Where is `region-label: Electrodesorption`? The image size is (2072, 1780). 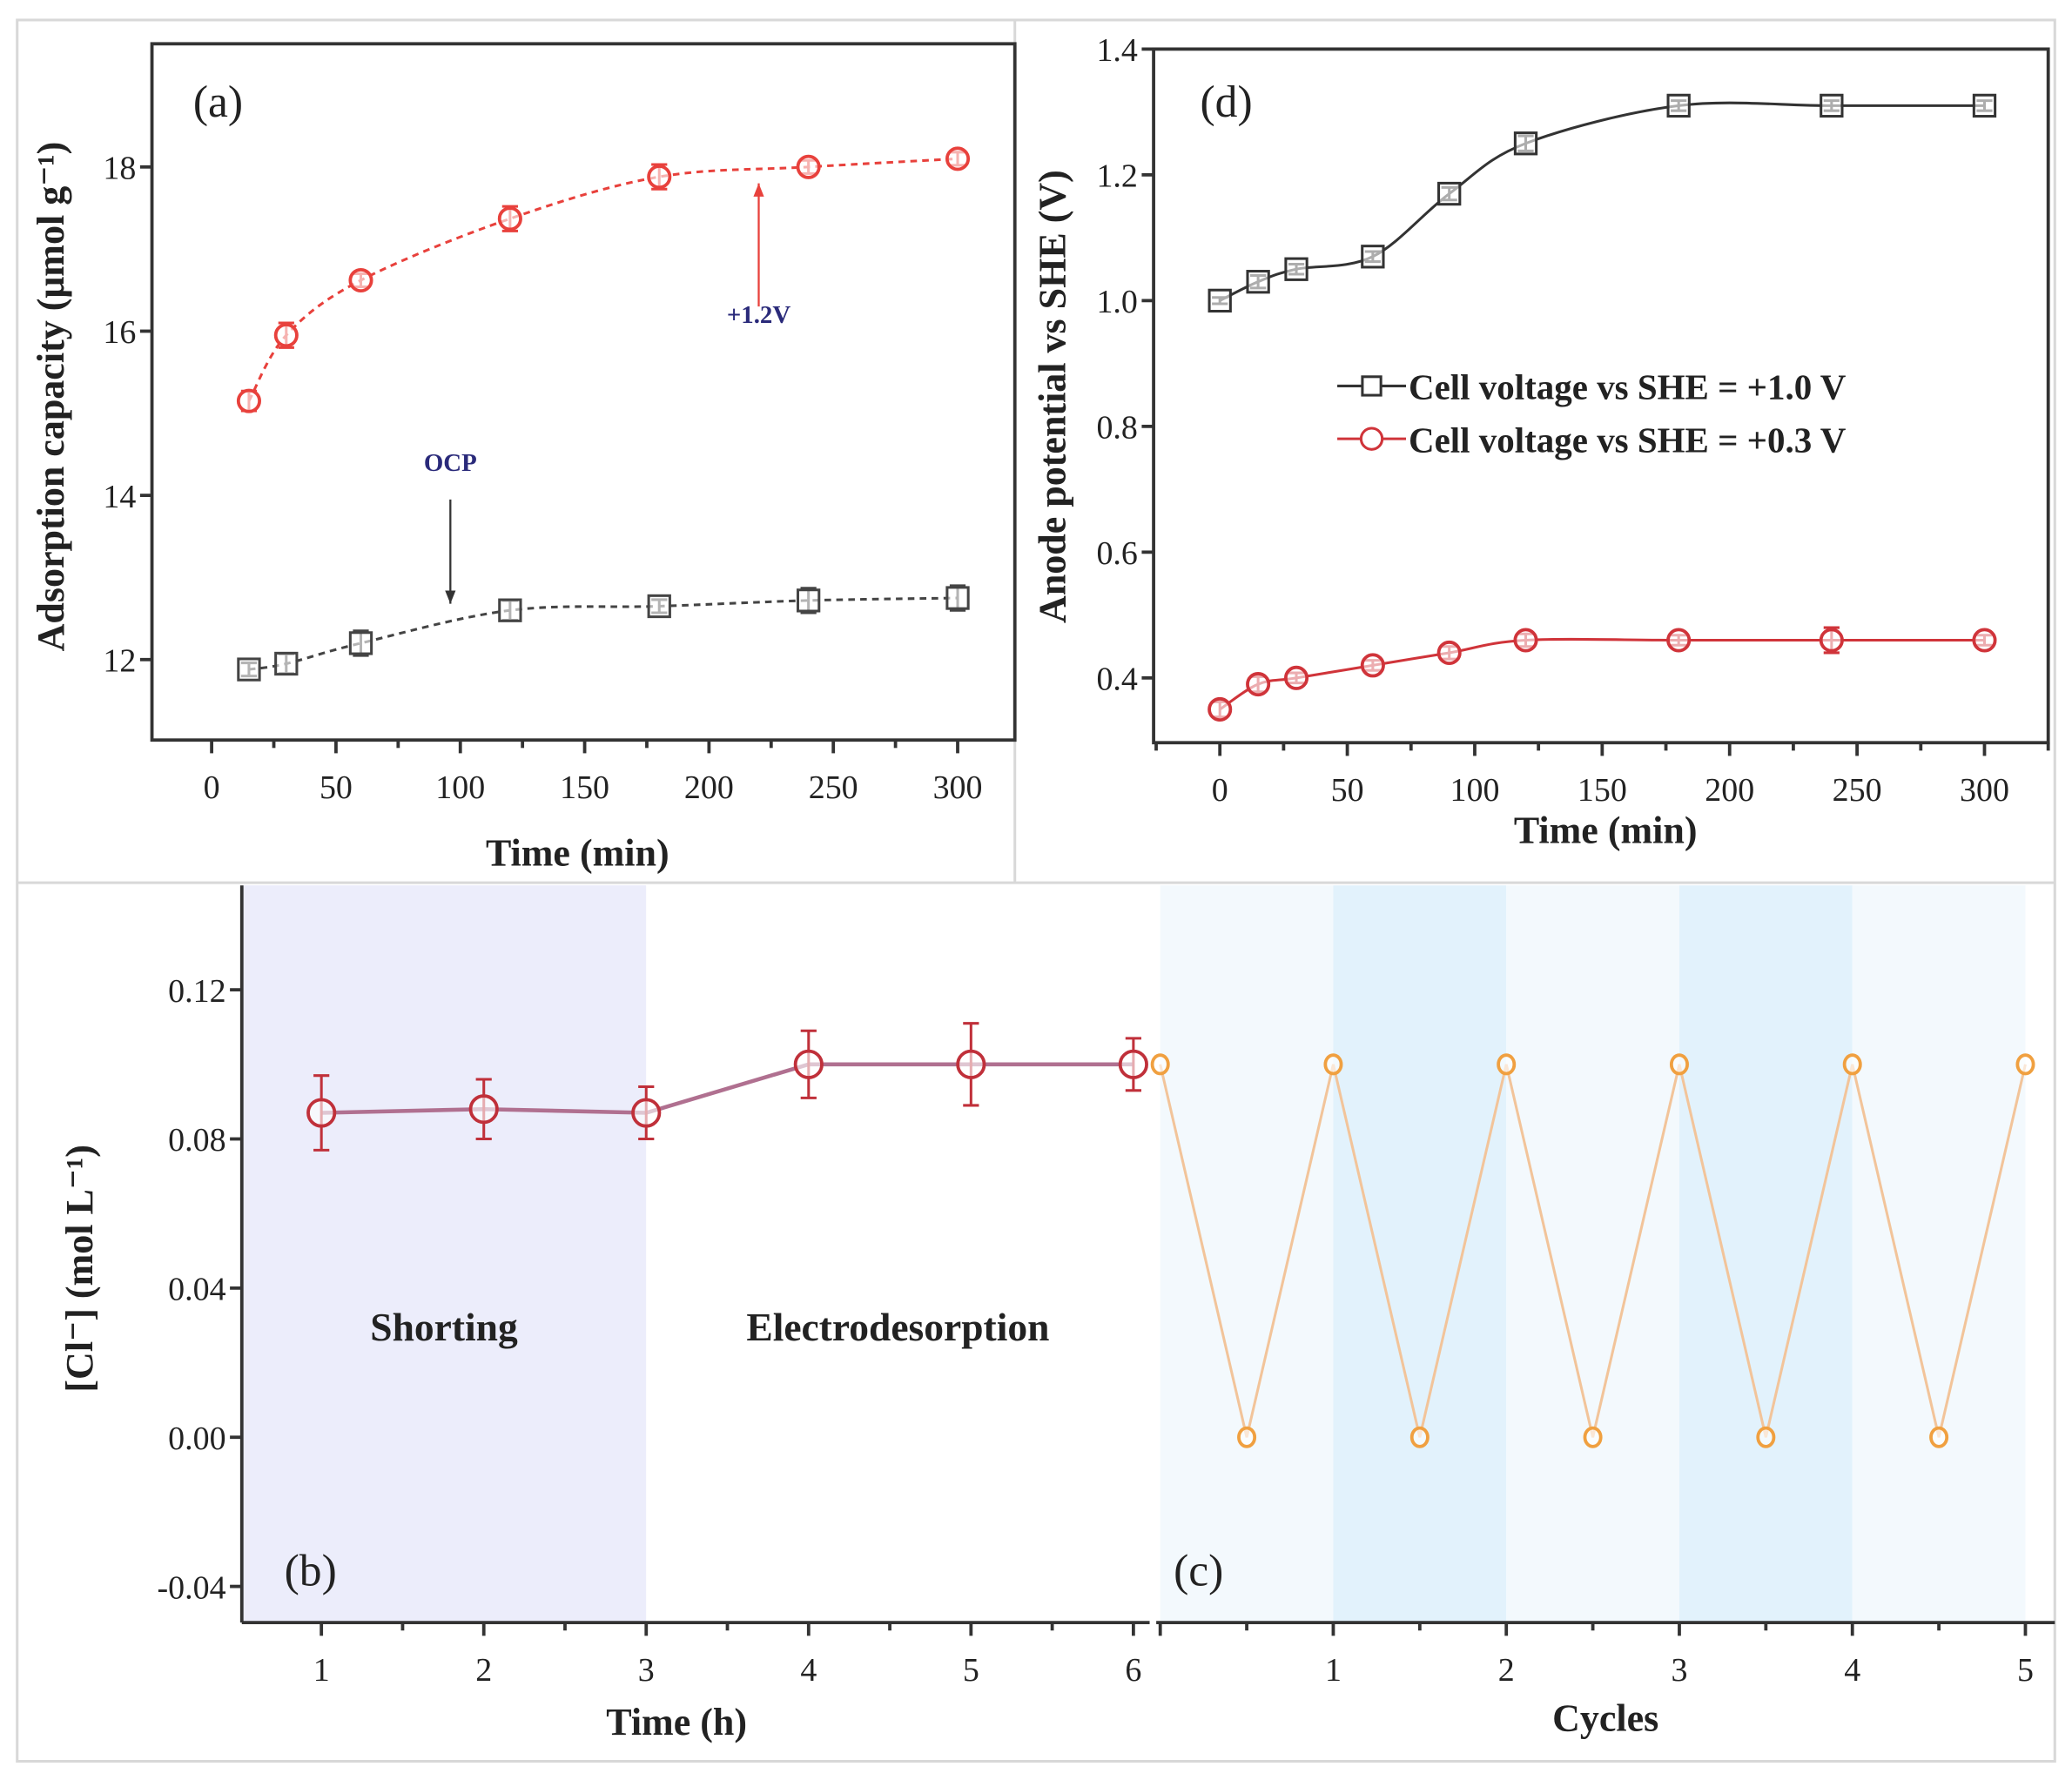
region-label: Electrodesorption is located at coordinates (898, 1327).